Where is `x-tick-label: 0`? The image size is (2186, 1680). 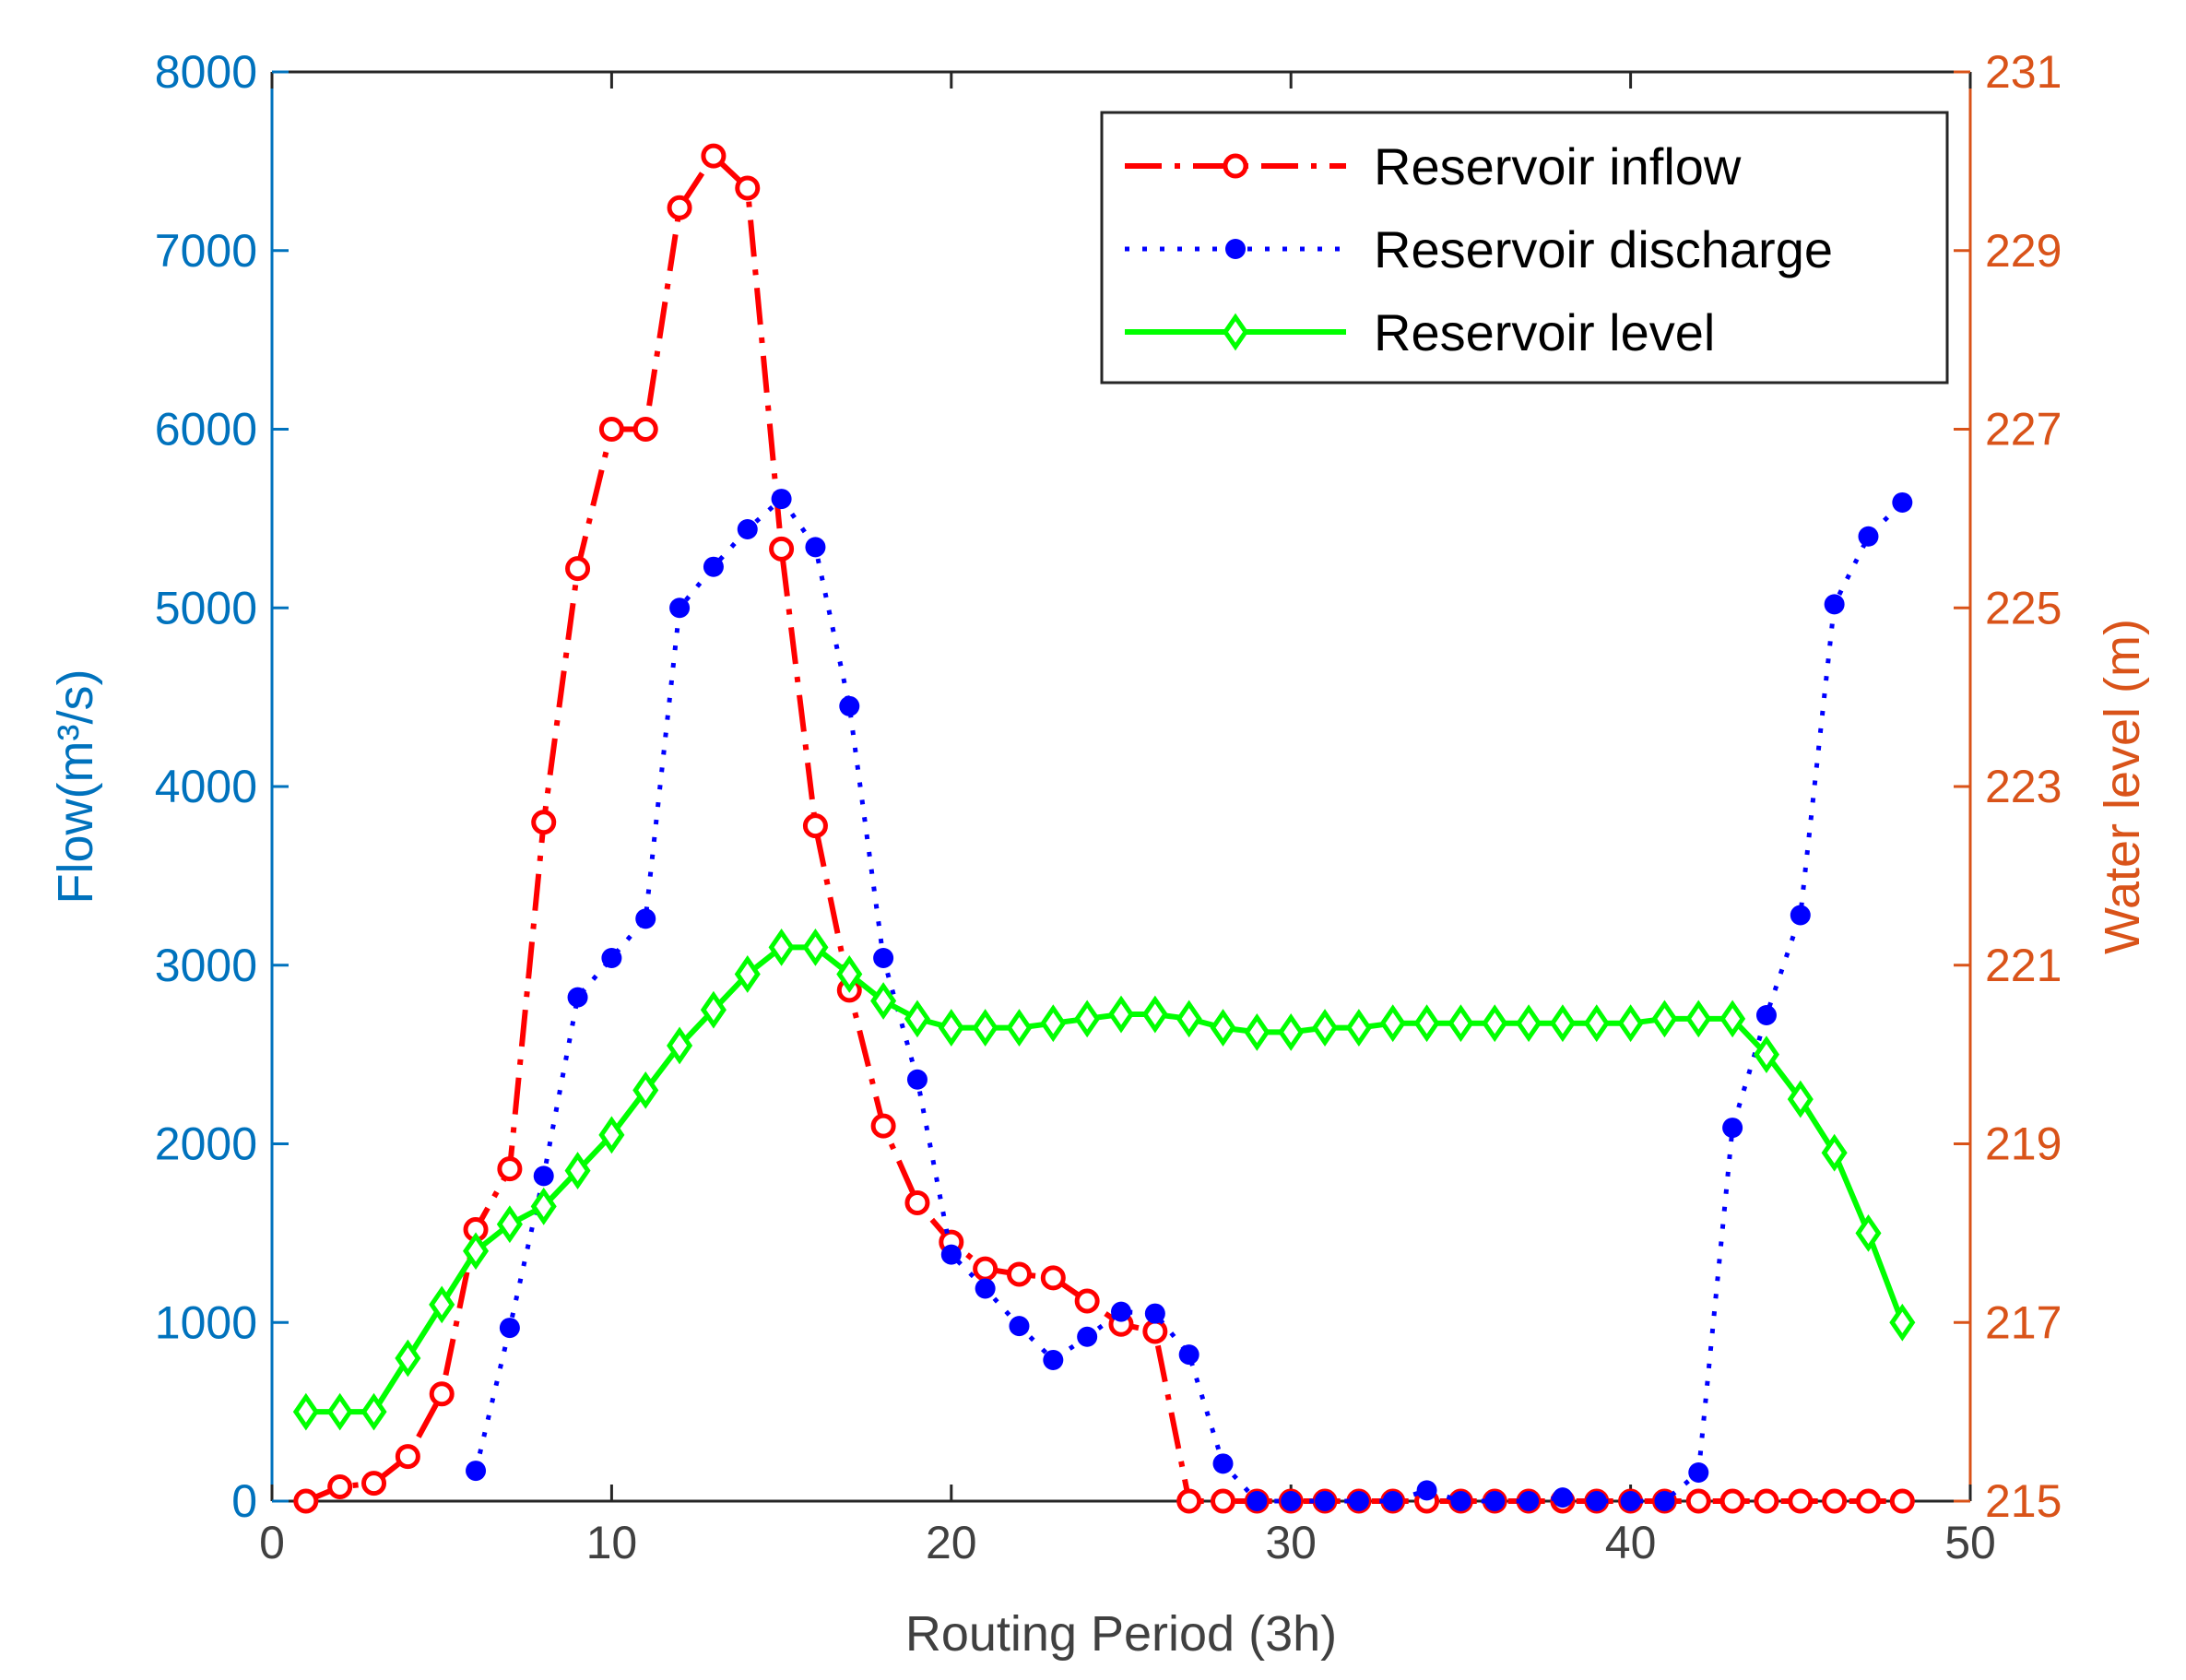
x-tick-label: 0 is located at coordinates (272, 1542).